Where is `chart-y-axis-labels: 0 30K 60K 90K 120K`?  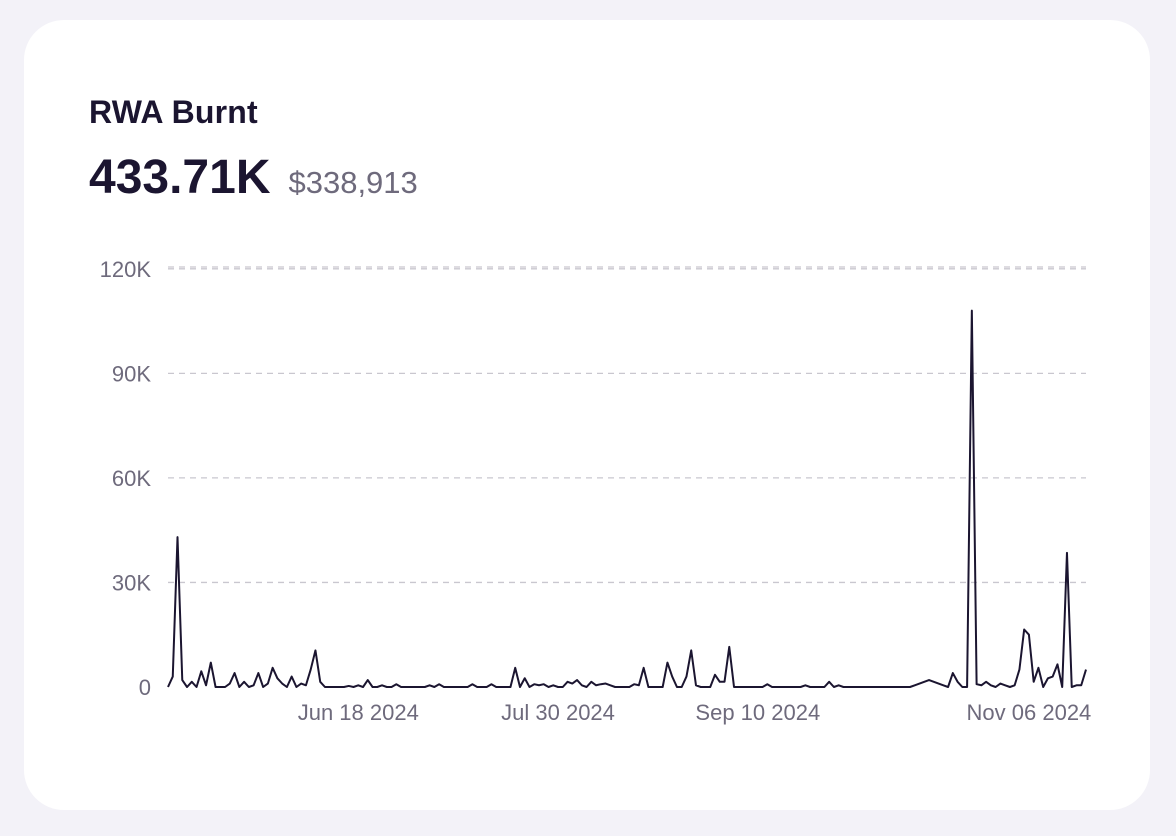 chart-y-axis-labels: 0 30K 60K 90K 120K is located at coordinates (126, 478).